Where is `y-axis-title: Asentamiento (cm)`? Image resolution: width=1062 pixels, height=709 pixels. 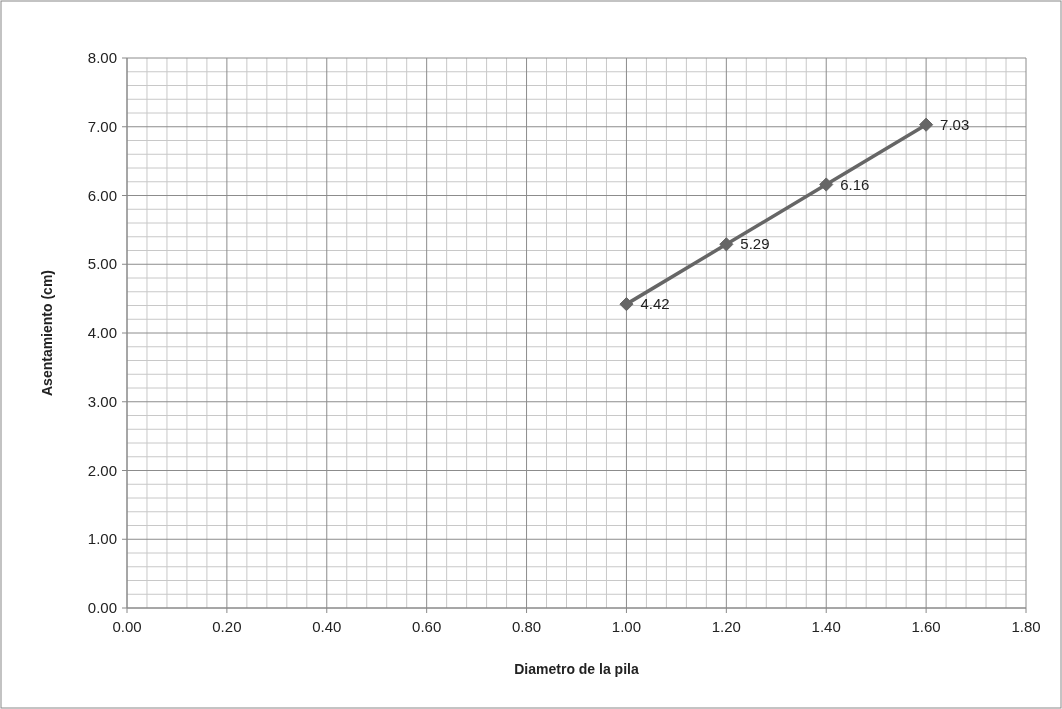
y-axis-title: Asentamiento (cm) is located at coordinates (47, 333).